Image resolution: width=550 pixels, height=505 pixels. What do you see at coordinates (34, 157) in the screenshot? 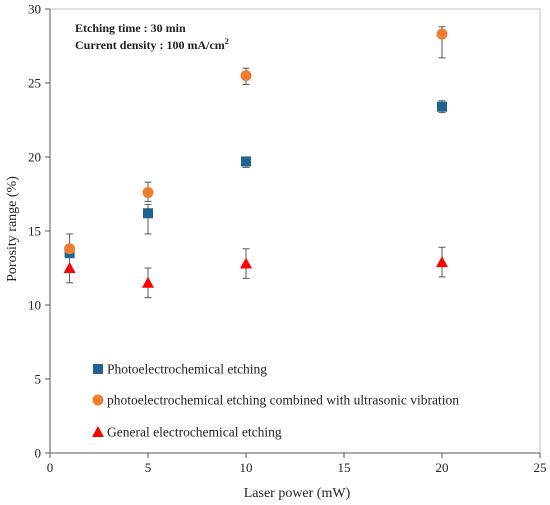
I see `y-tick-label: 20` at bounding box center [34, 157].